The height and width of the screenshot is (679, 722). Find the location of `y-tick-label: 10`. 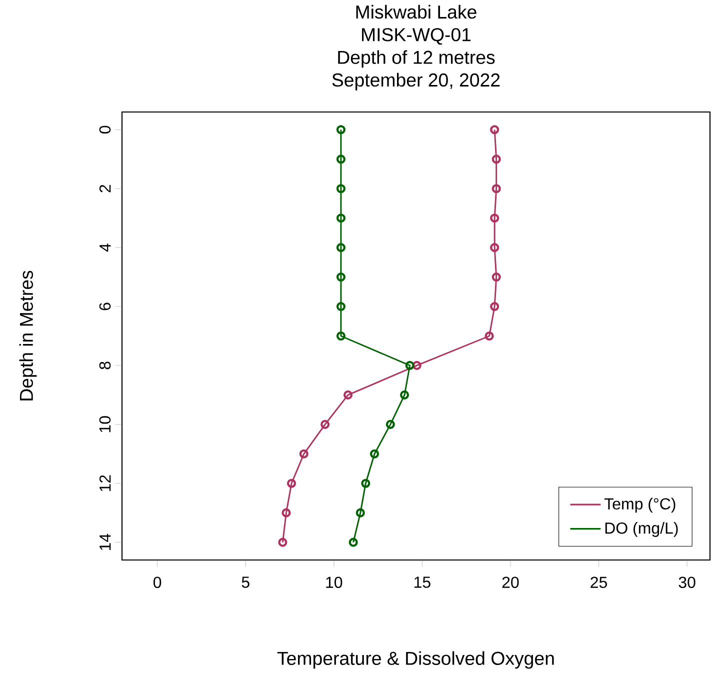

y-tick-label: 10 is located at coordinates (105, 424).